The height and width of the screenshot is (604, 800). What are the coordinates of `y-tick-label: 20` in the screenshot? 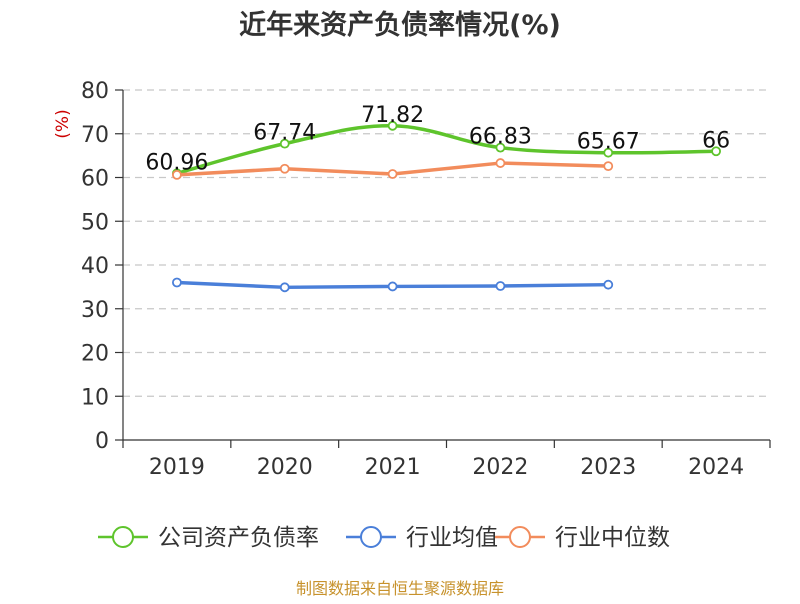 It's located at (95, 354).